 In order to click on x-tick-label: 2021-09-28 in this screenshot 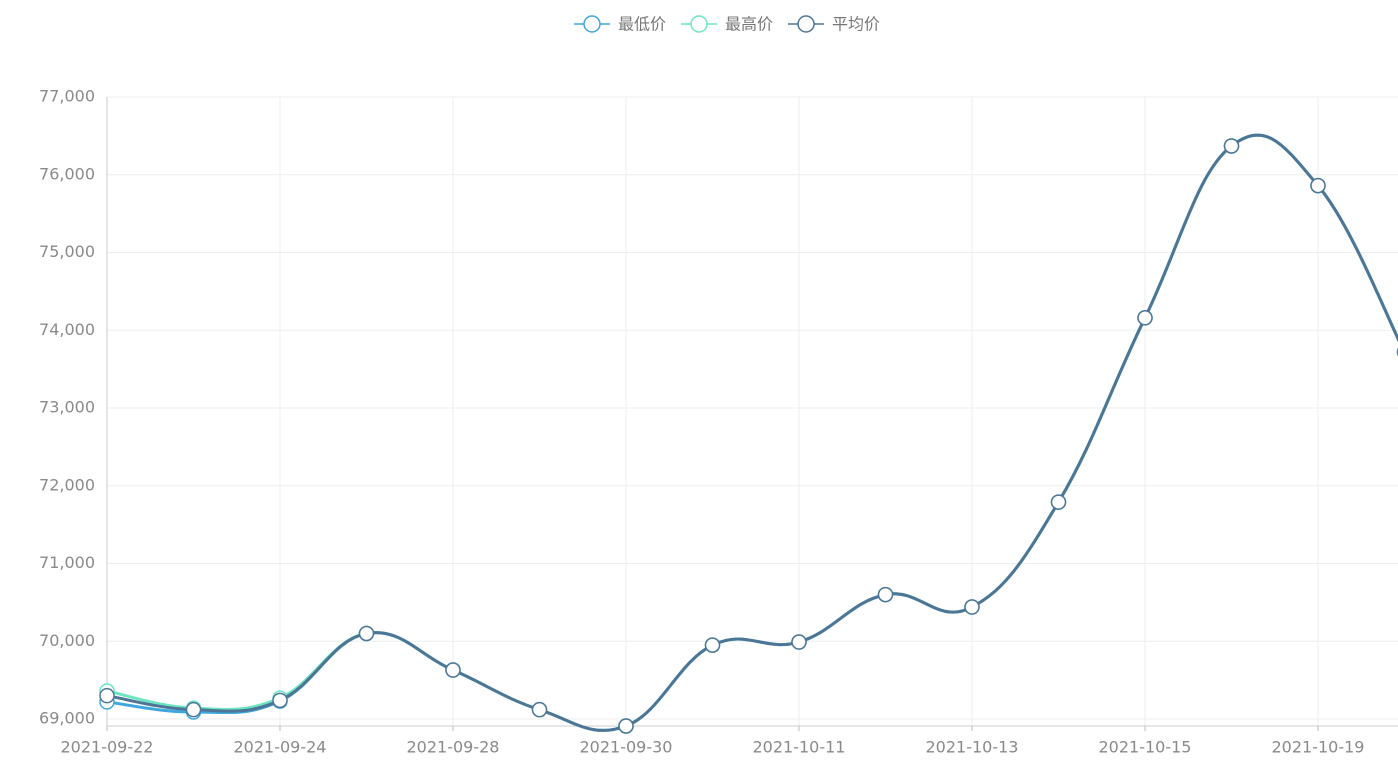, I will do `click(453, 747)`.